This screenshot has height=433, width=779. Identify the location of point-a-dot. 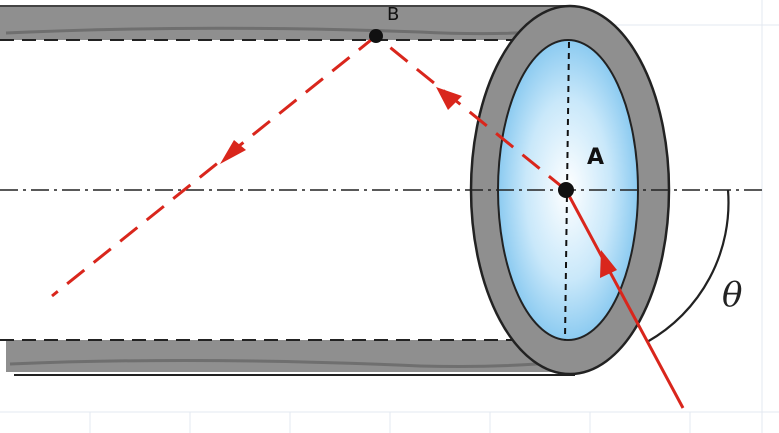
(566, 190).